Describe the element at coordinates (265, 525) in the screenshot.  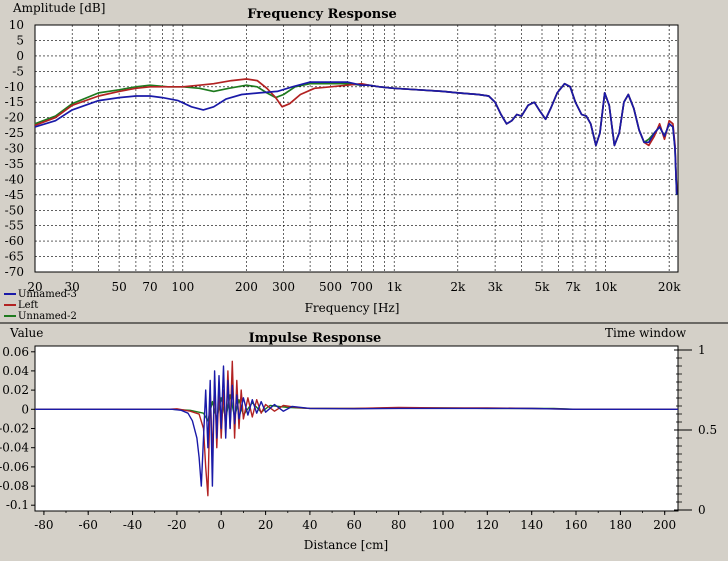
I see `impulse-x-tick-label: 20` at that location.